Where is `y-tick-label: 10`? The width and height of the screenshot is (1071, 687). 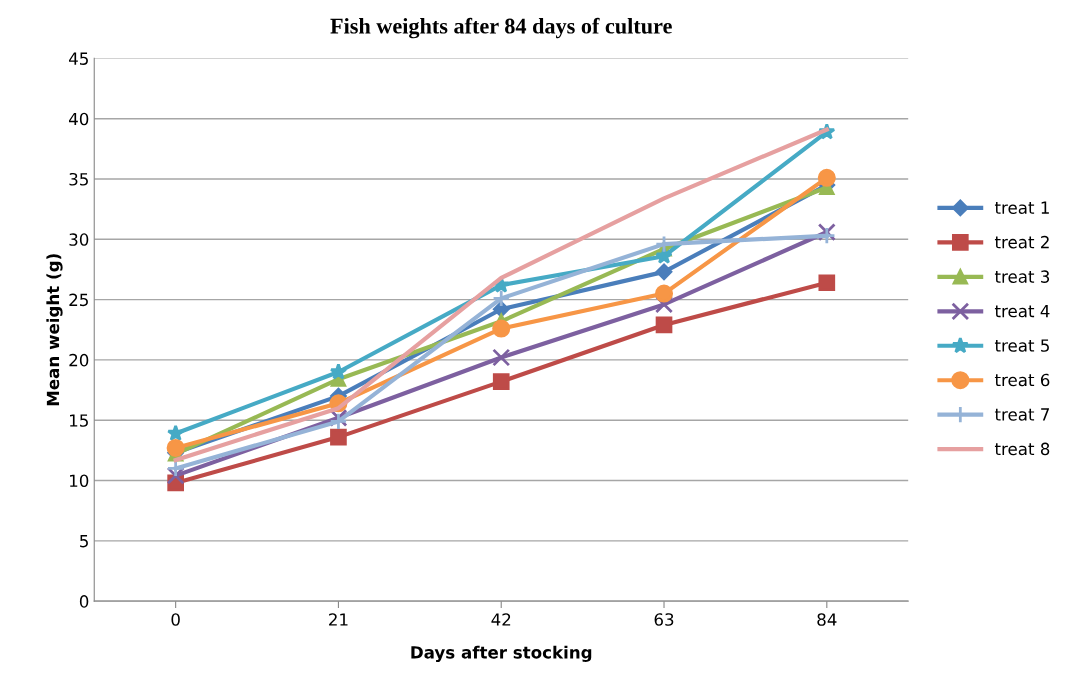 y-tick-label: 10 is located at coordinates (79, 481).